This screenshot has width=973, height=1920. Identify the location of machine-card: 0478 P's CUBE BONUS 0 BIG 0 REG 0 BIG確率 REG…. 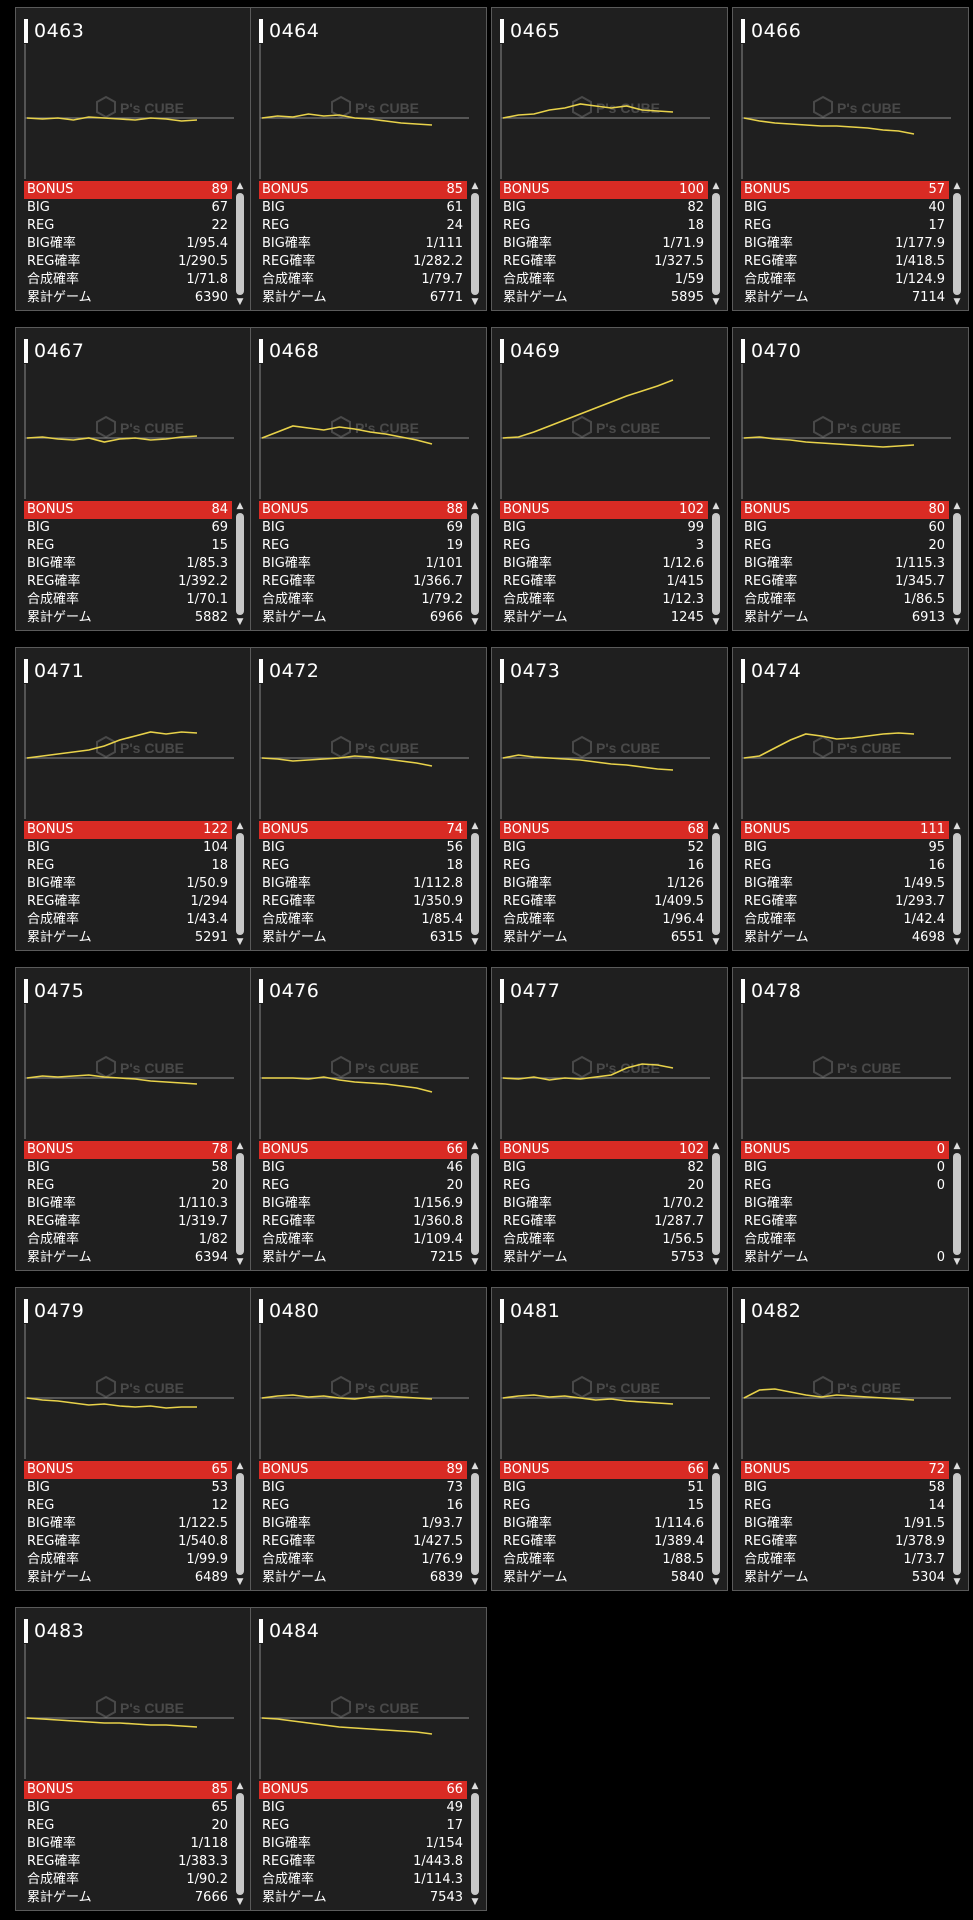
(850, 1119).